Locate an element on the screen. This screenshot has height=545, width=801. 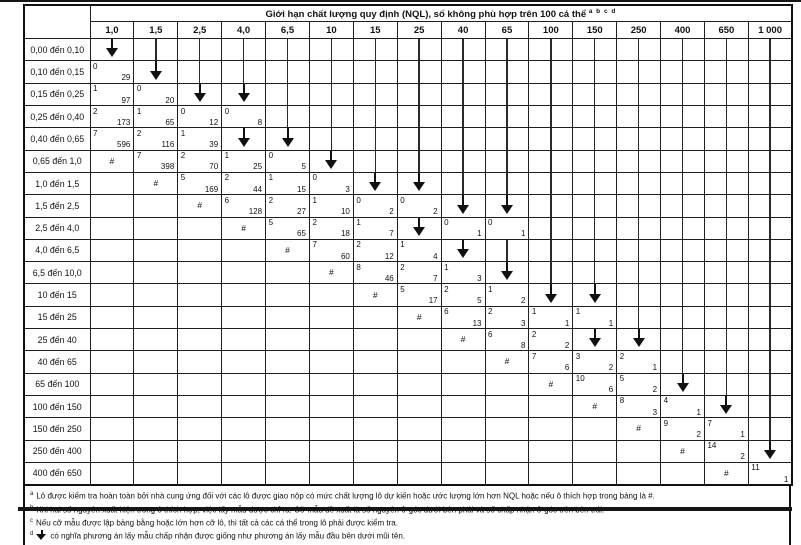
accept-number: 5 is located at coordinates (183, 178).